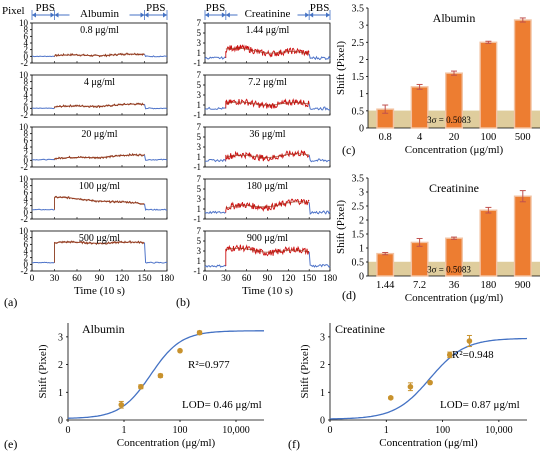 This screenshot has width=550, height=465. What do you see at coordinates (358, 235) in the screenshot?
I see `y-tick-label: 1.5` at bounding box center [358, 235].